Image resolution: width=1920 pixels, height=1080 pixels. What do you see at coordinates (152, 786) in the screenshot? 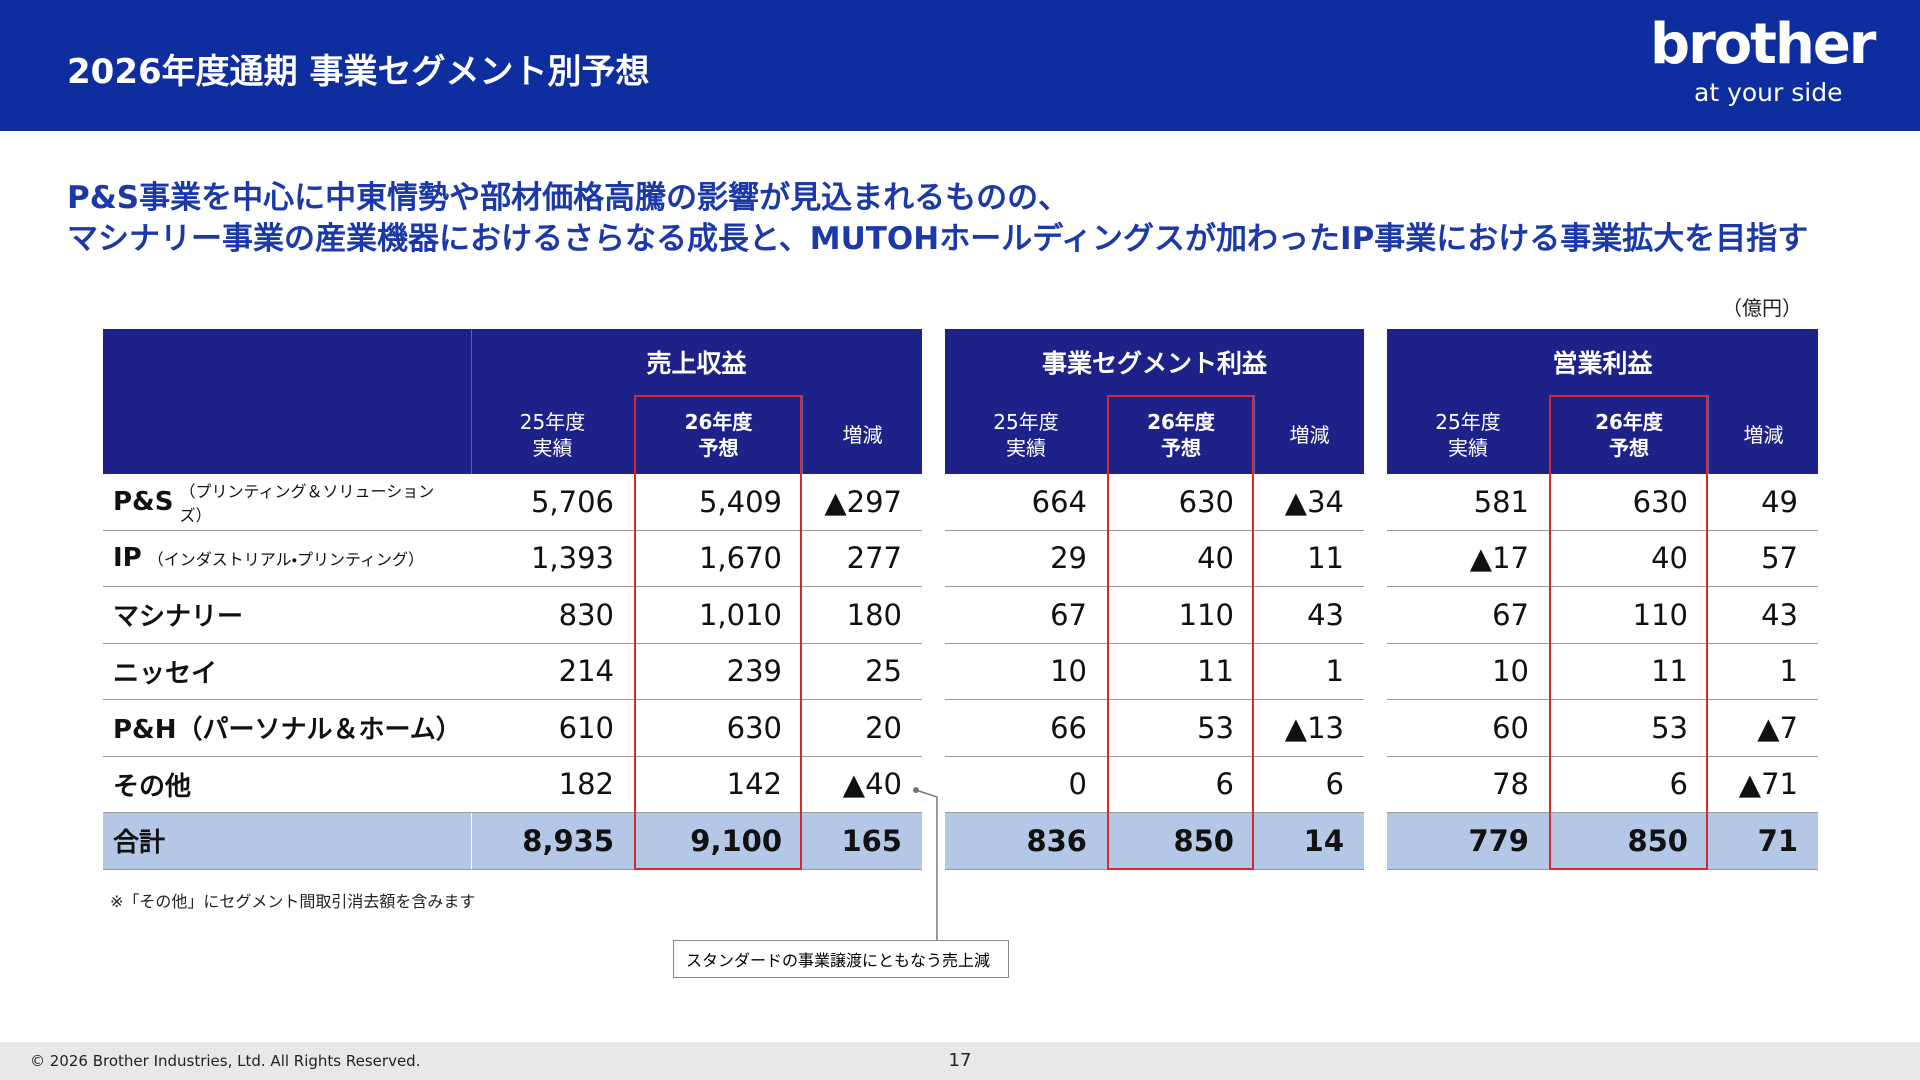
I see `row-label-text: その他` at bounding box center [152, 786].